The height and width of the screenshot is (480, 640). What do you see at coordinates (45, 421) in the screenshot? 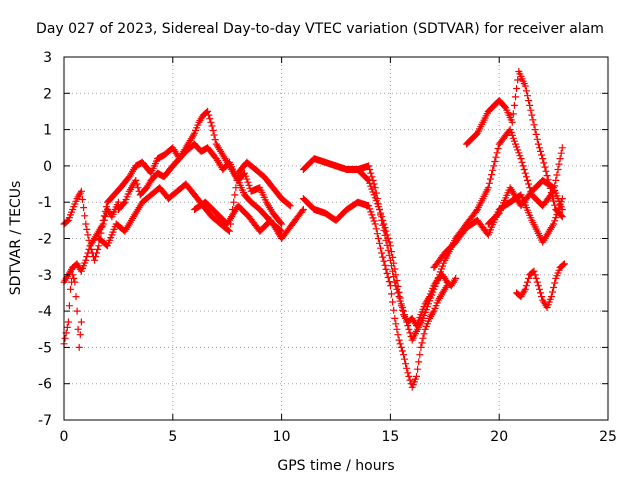
I see `y-tick-label: -7` at bounding box center [45, 421].